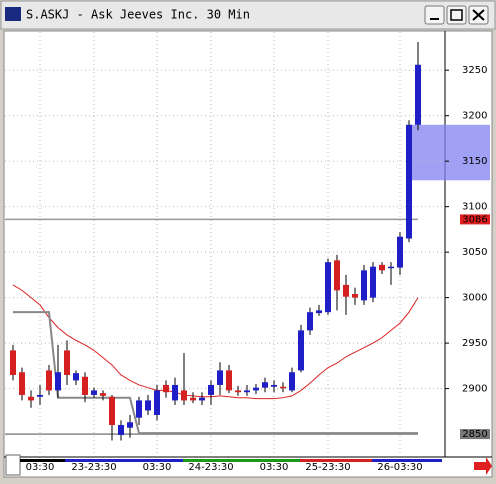 This screenshot has height=484, width=496. Describe the element at coordinates (474, 343) in the screenshot. I see `y-tick-label: 2950` at that location.